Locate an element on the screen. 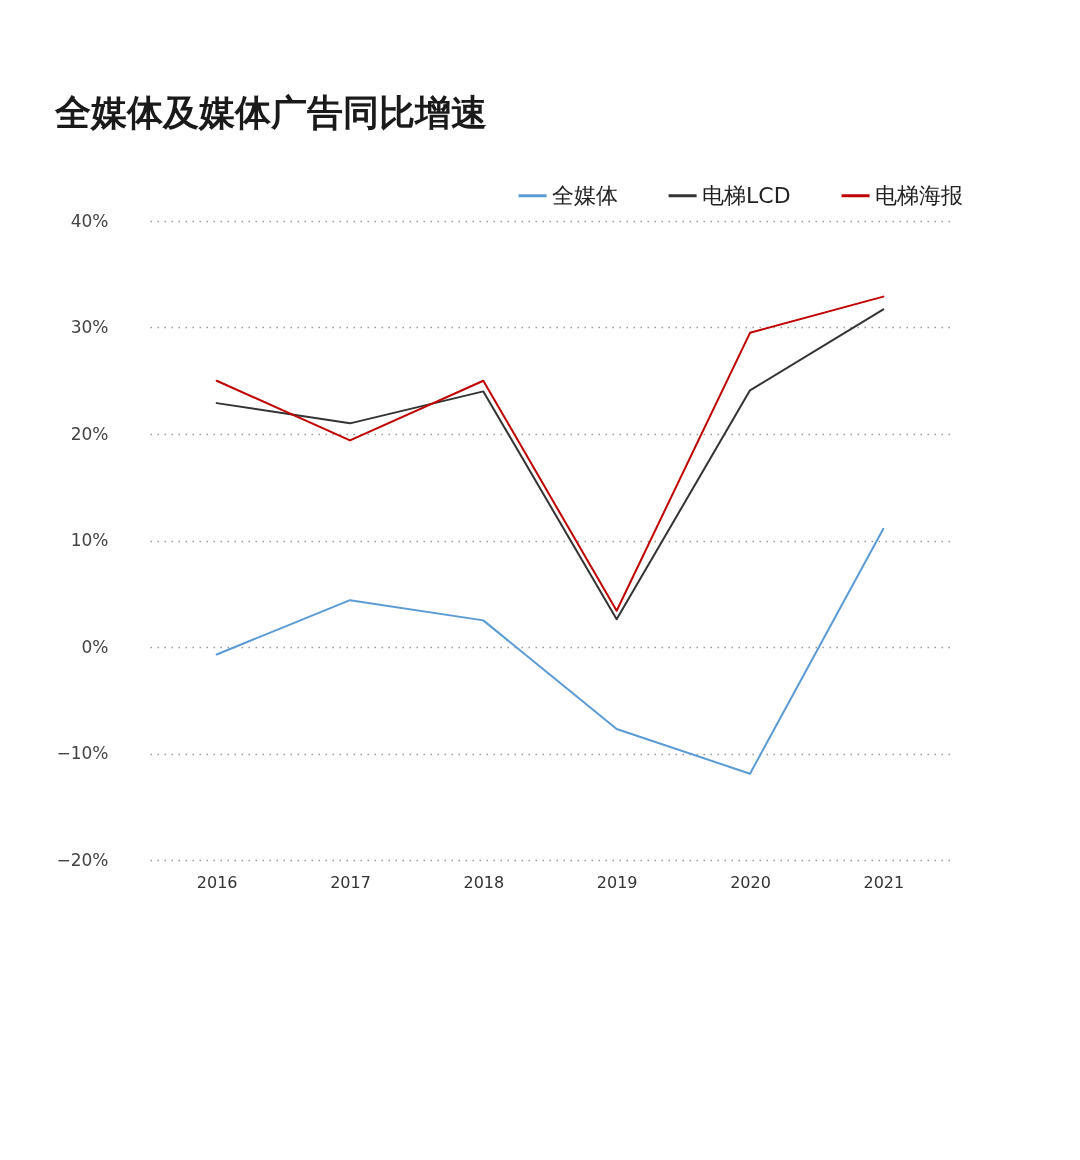 This screenshot has height=1160, width=1080. legend-label: 电梯海报 is located at coordinates (919, 195).